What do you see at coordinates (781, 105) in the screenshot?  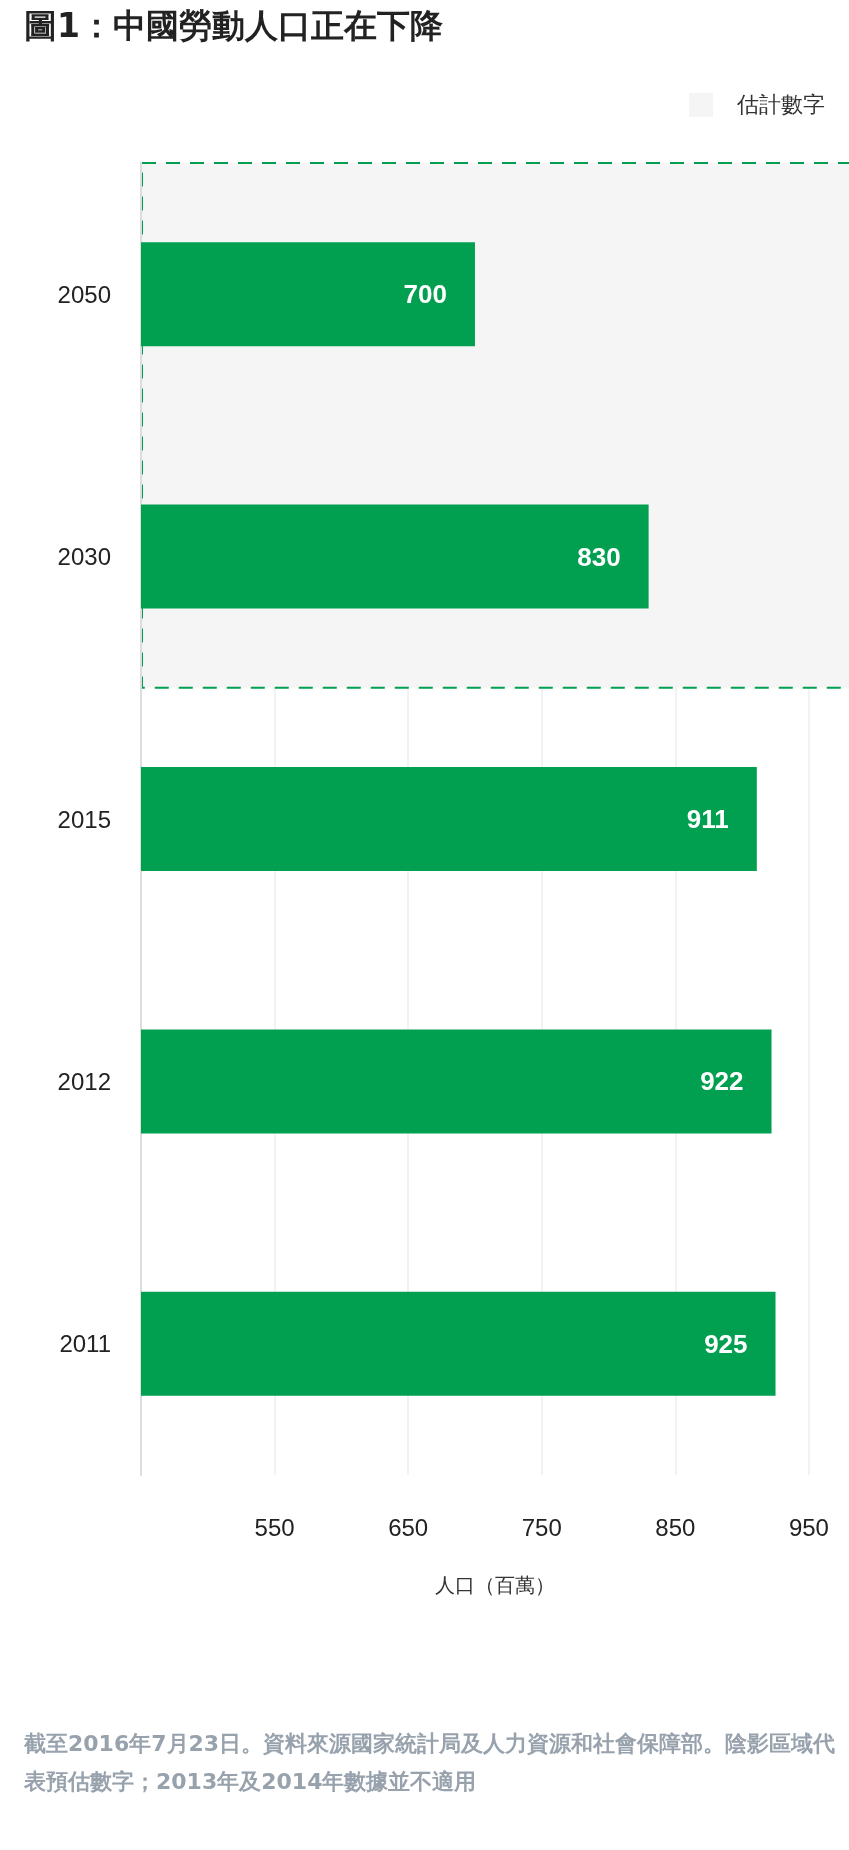 I see `band-label: 估計數字` at bounding box center [781, 105].